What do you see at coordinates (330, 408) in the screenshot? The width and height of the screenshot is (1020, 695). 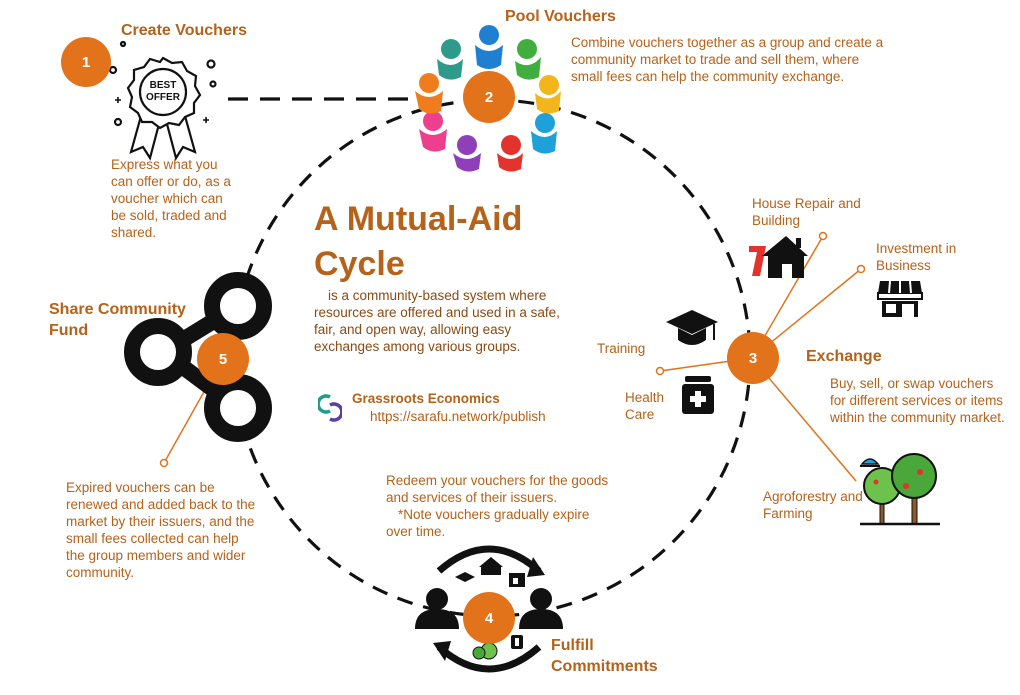 I see `grassroots-logo-icon` at bounding box center [330, 408].